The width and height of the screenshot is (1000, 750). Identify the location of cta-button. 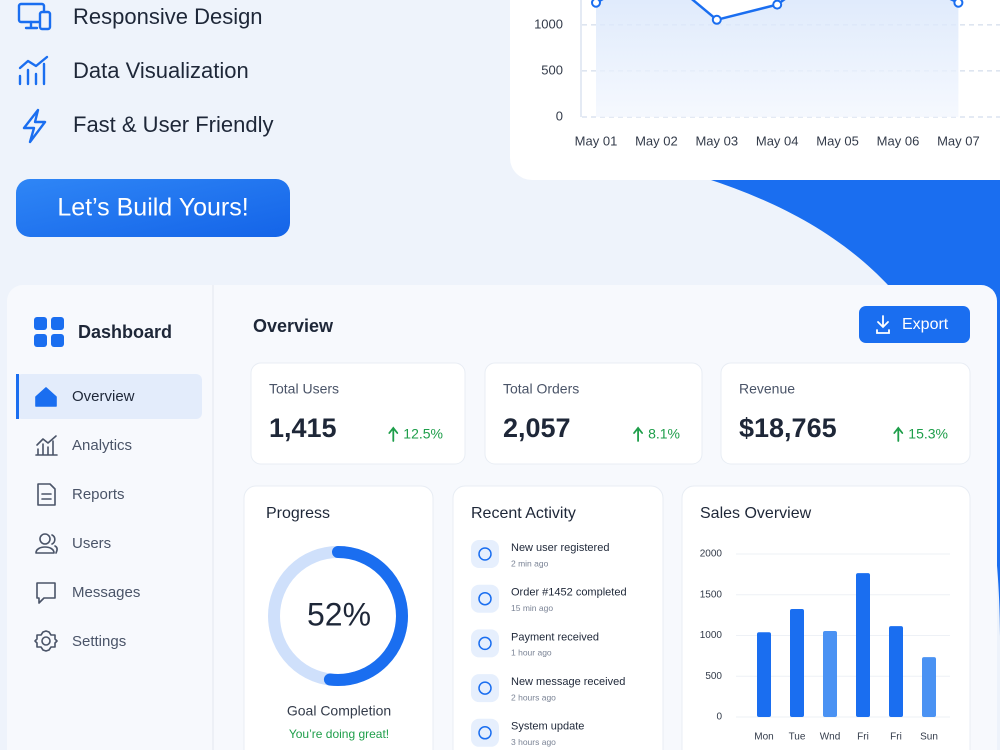
(153, 208).